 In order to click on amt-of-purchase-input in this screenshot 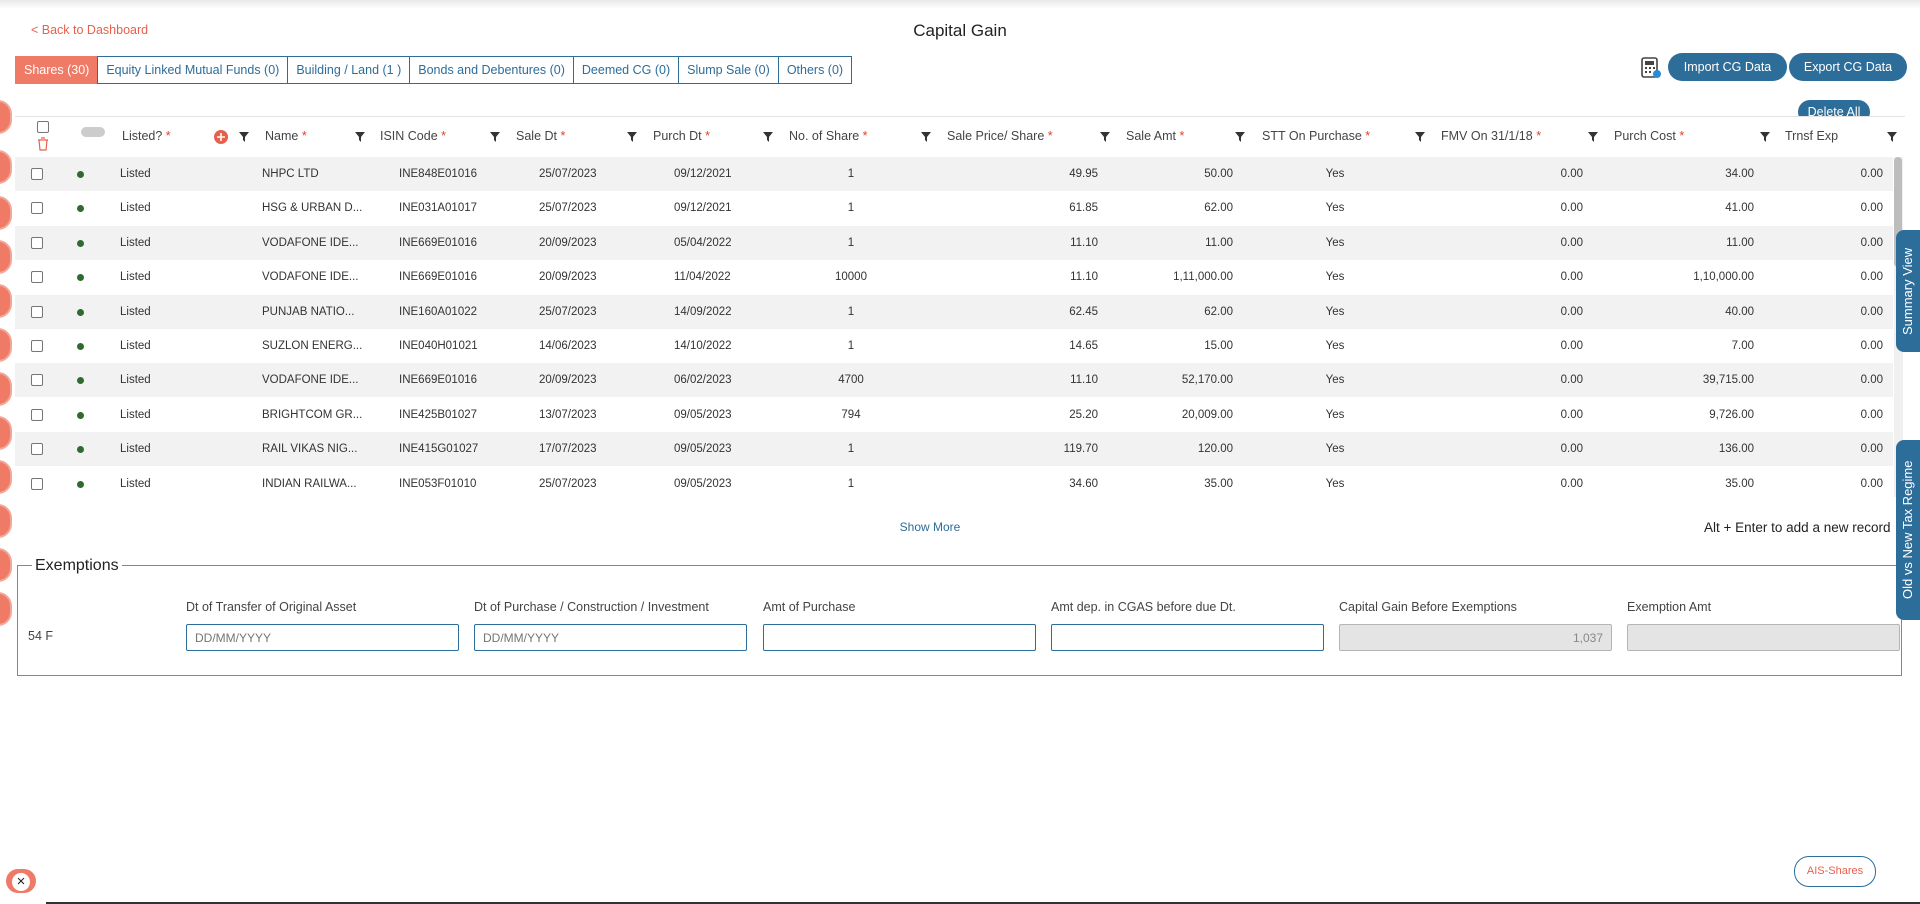, I will do `click(899, 637)`.